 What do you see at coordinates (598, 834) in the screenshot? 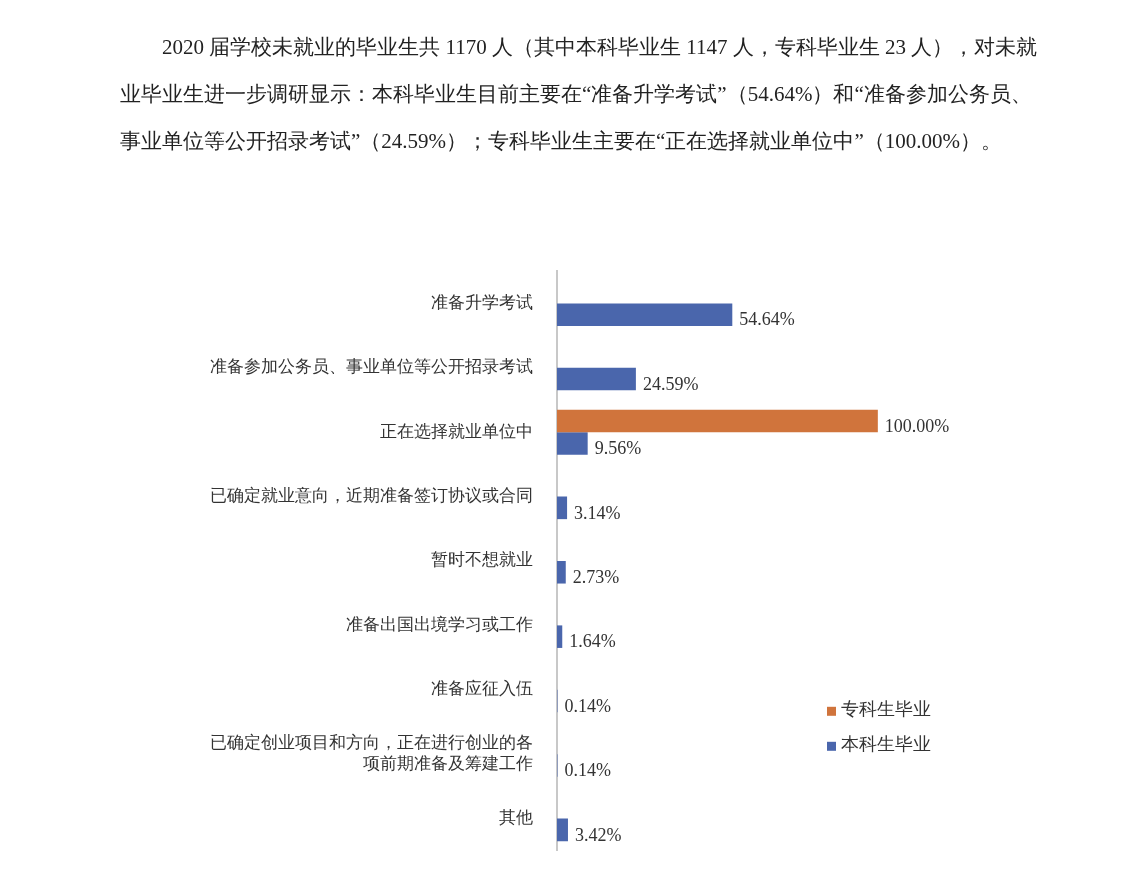
I see `data-label: 3.42%` at bounding box center [598, 834].